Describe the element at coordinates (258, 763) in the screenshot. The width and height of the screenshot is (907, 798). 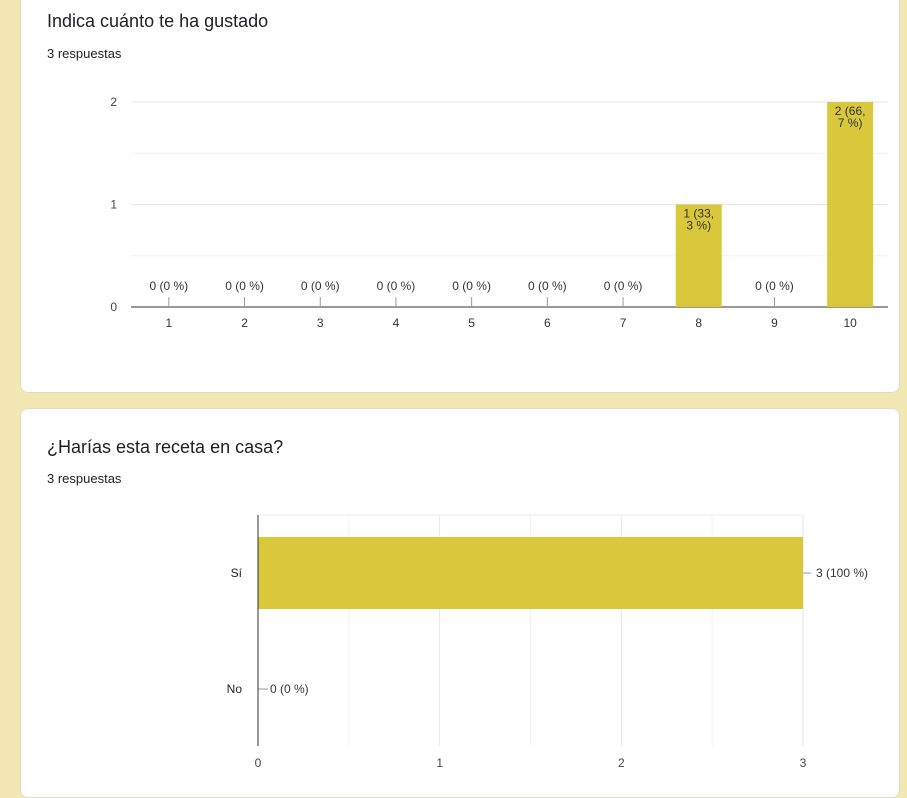
I see `x-tick-label: 0` at that location.